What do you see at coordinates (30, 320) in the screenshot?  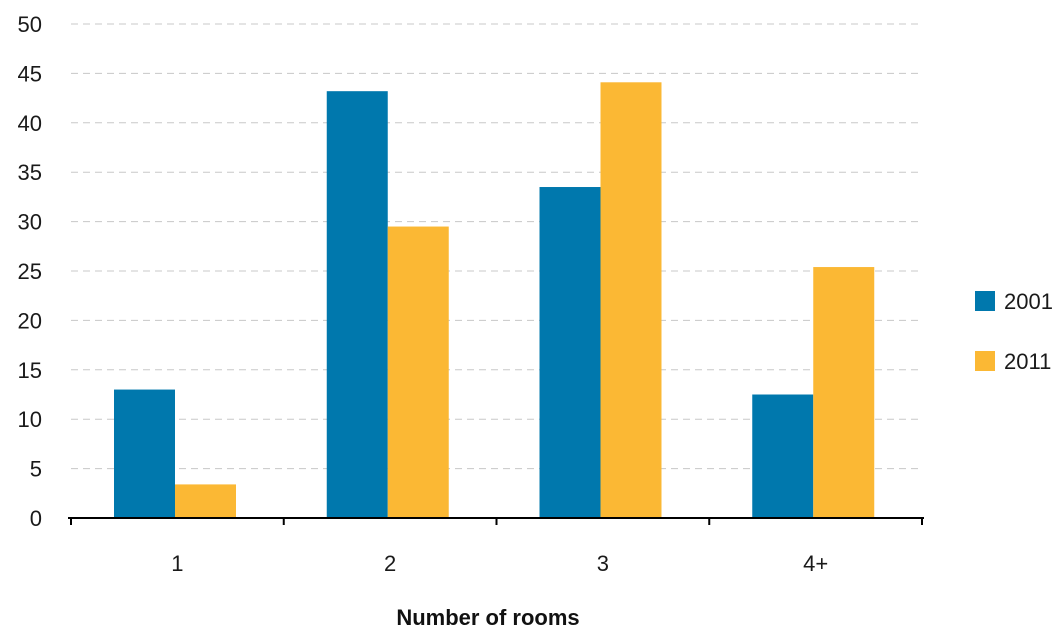 I see `y-tick-label: 20` at bounding box center [30, 320].